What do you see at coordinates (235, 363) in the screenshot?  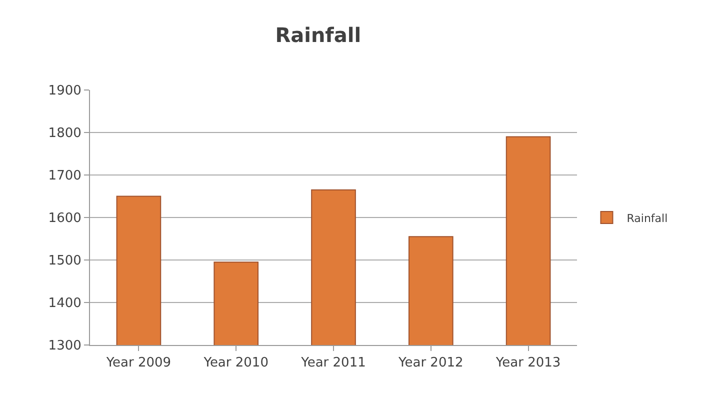 I see `x-tick-label: Year 2010` at bounding box center [235, 363].